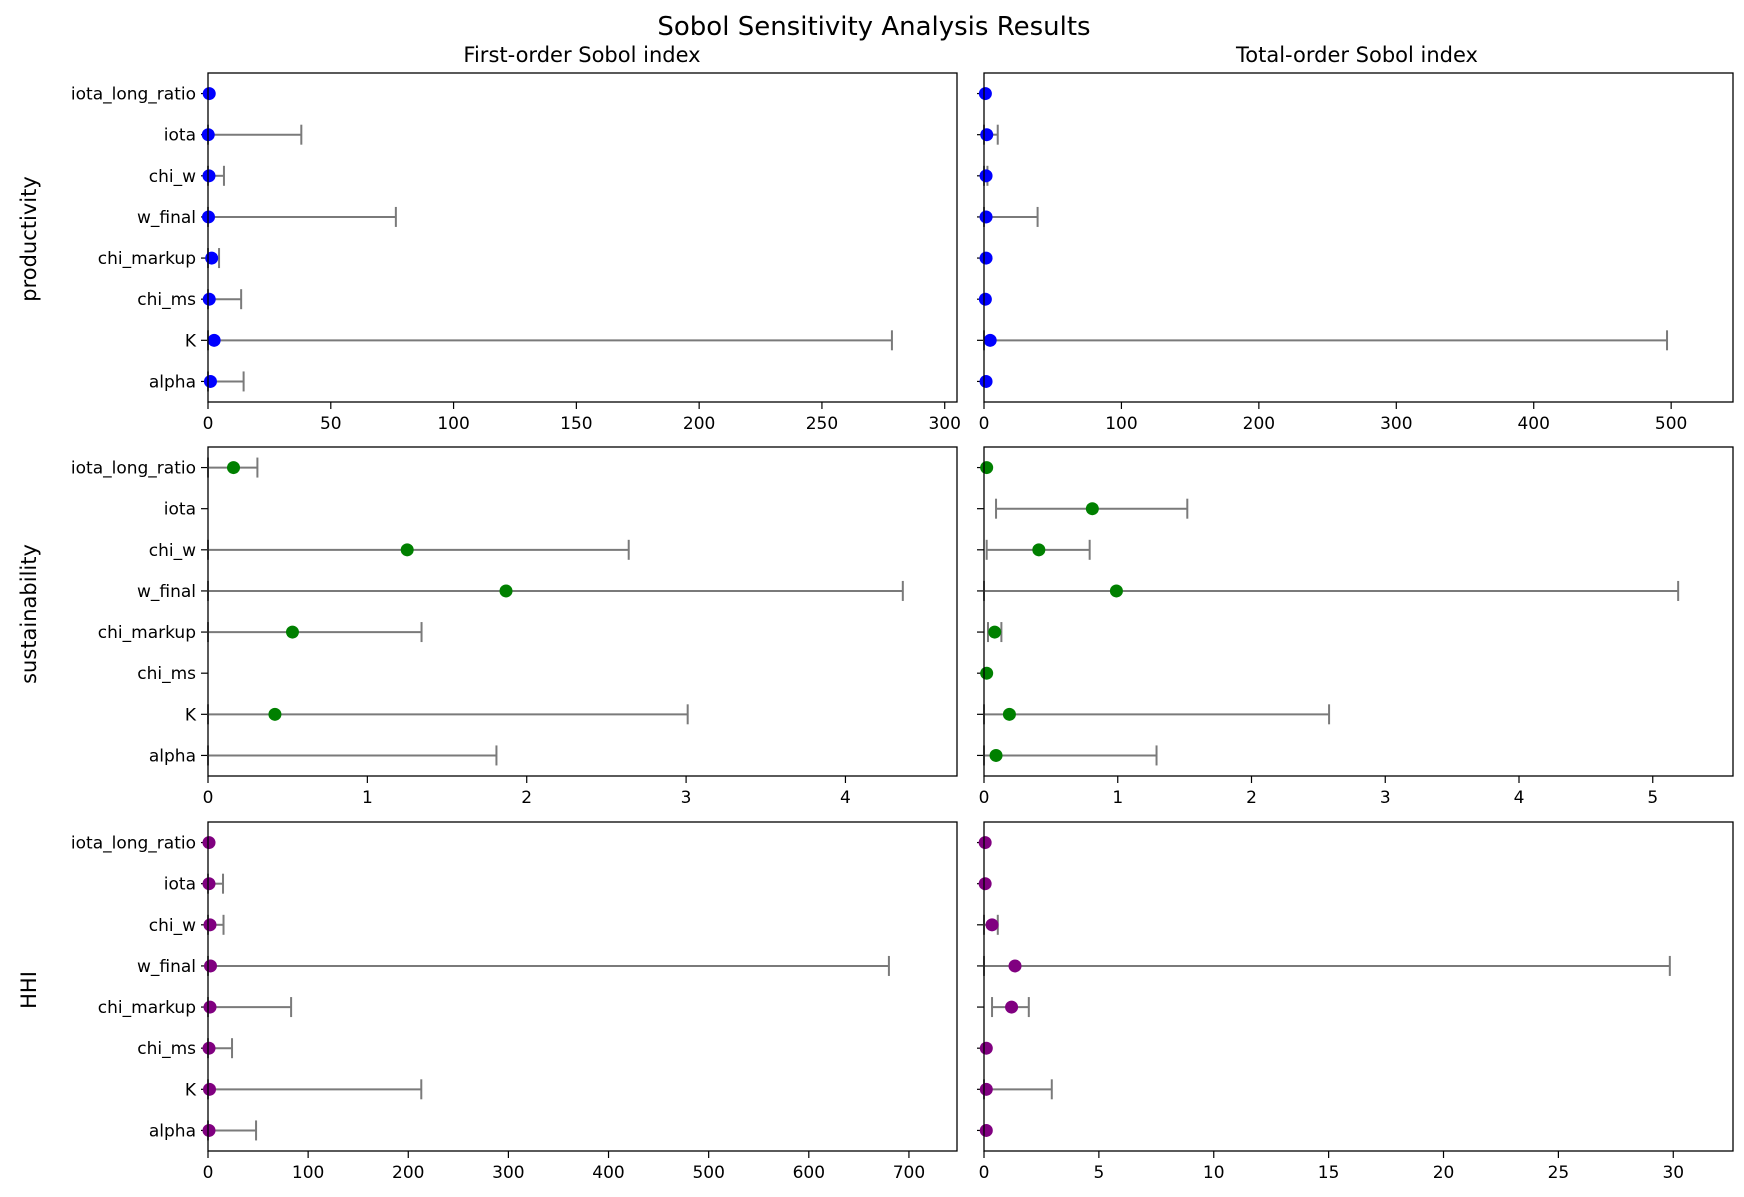 This screenshot has width=1744, height=1197. What do you see at coordinates (180, 136) in the screenshot?
I see `y-tick-label: iota` at bounding box center [180, 136].